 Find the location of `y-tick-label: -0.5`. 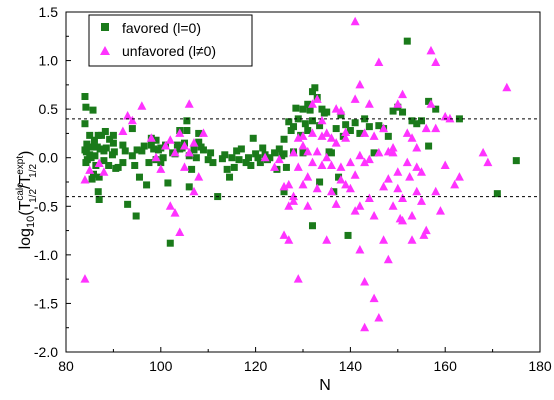

y-tick-label: -0.5 is located at coordinates (46, 206).